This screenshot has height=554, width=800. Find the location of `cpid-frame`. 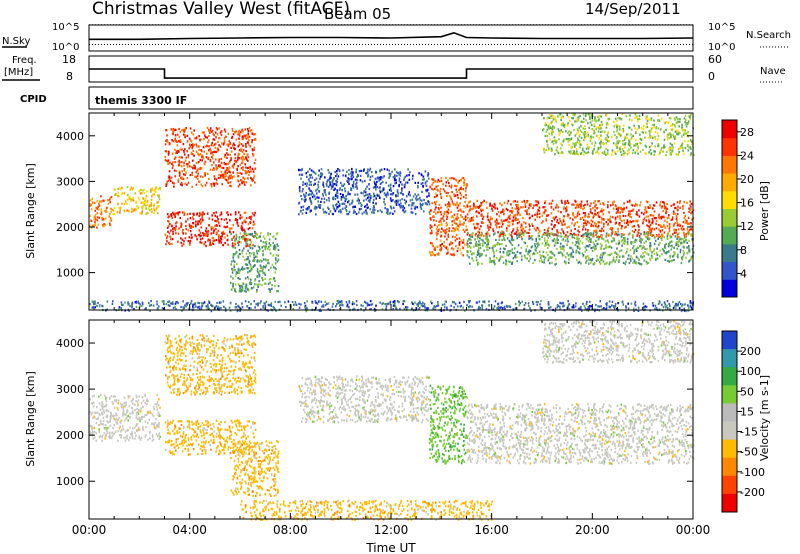

cpid-frame is located at coordinates (391, 98).